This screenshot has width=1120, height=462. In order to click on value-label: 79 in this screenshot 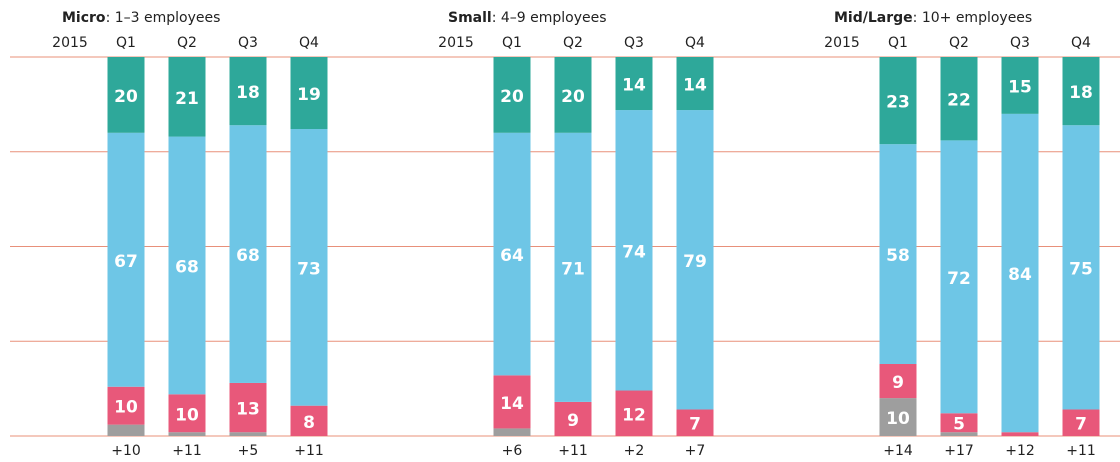, I will do `click(695, 262)`.